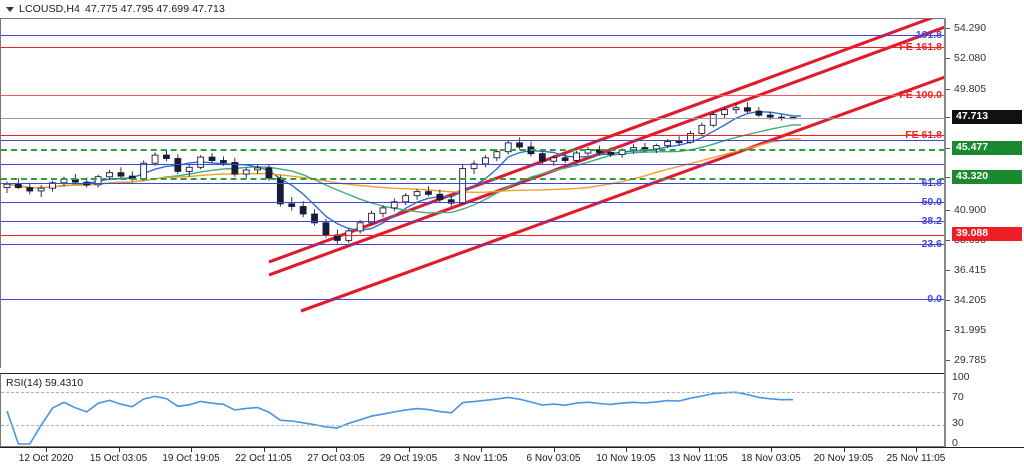 Image resolution: width=1024 pixels, height=470 pixels. I want to click on rsi-chart-pane, so click(472, 410).